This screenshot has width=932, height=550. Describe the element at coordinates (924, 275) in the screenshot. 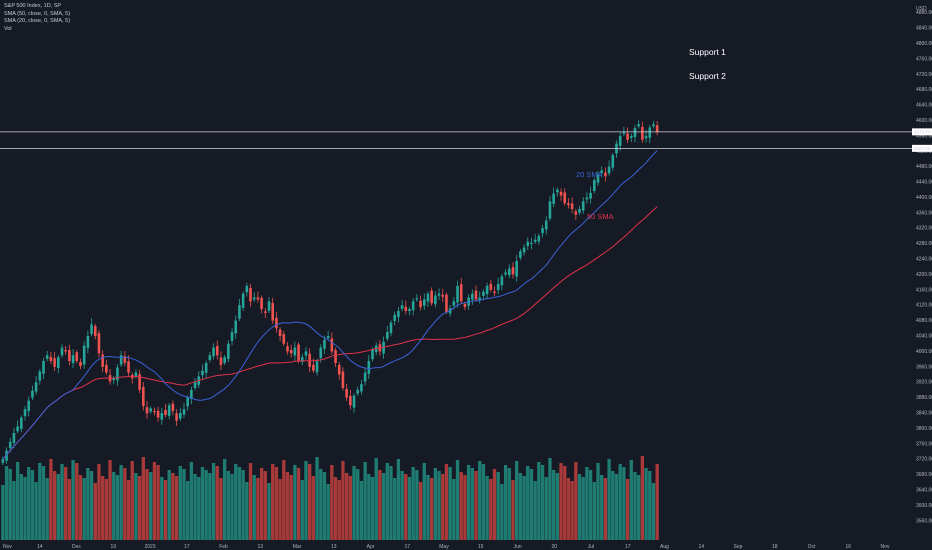

I see `price-tick-label: 4200.00` at that location.